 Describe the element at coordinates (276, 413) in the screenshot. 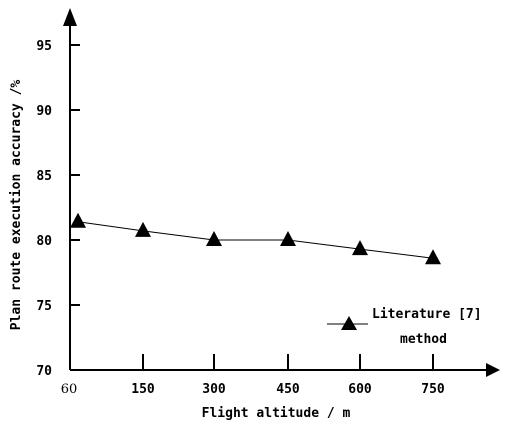

I see `x-axis-title: Flight altitude / m` at that location.